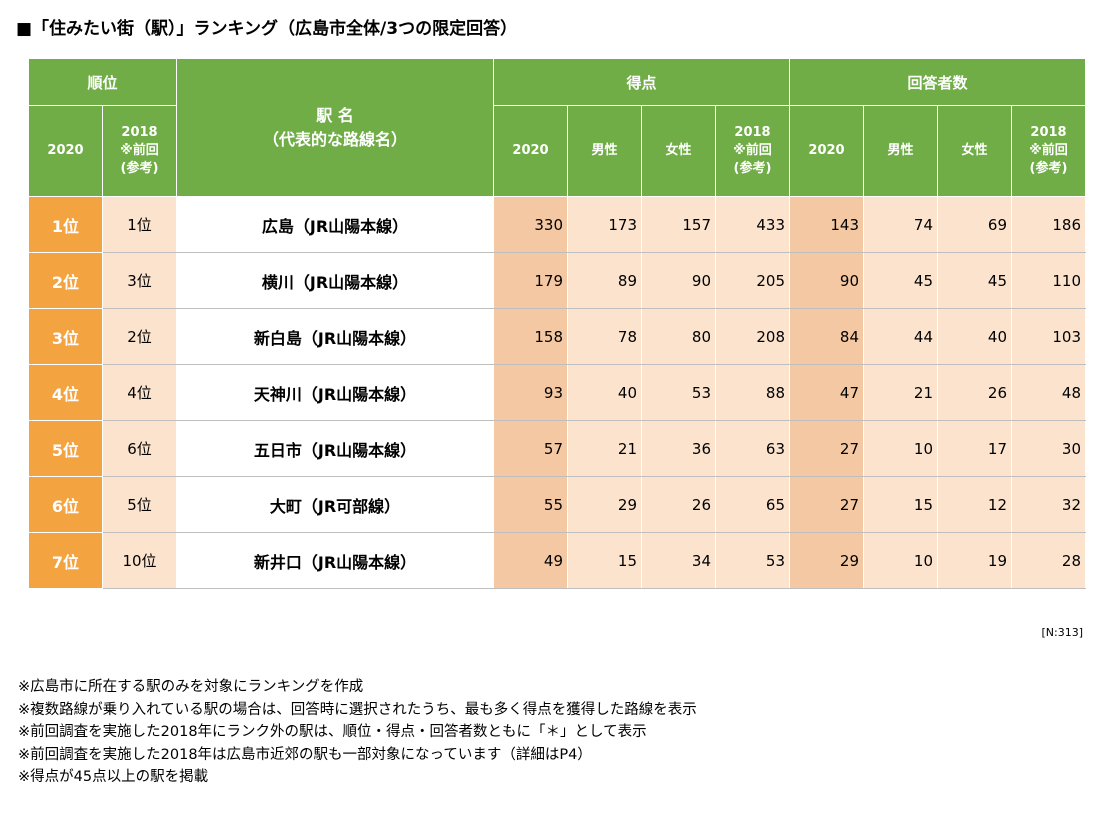 This screenshot has width=1111, height=814. What do you see at coordinates (335, 127) in the screenshot?
I see `station-header: 駅 名 （代表的な路線名）` at bounding box center [335, 127].